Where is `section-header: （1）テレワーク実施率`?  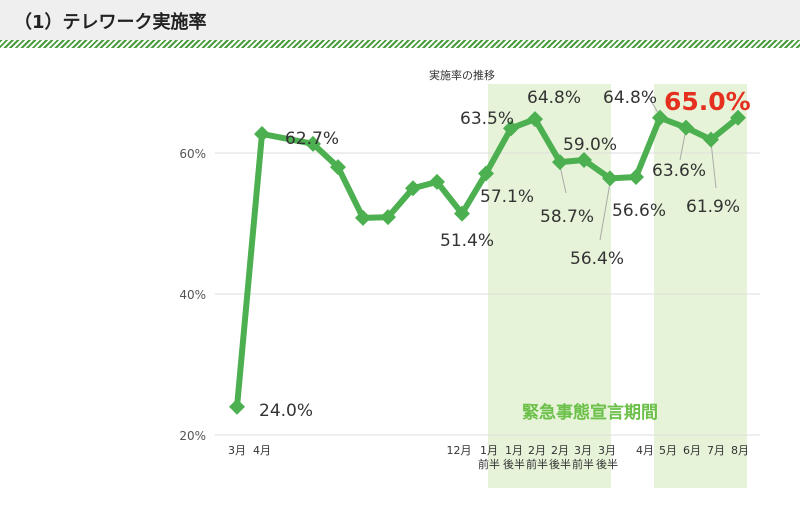 section-header: （1）テレワーク実施率 is located at coordinates (400, 20).